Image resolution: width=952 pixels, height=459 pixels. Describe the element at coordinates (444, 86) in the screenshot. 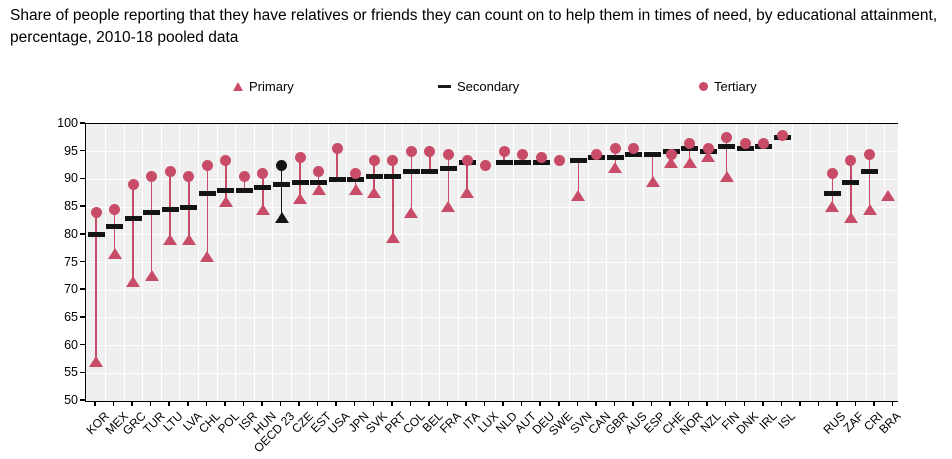

I see `dash-icon` at that location.